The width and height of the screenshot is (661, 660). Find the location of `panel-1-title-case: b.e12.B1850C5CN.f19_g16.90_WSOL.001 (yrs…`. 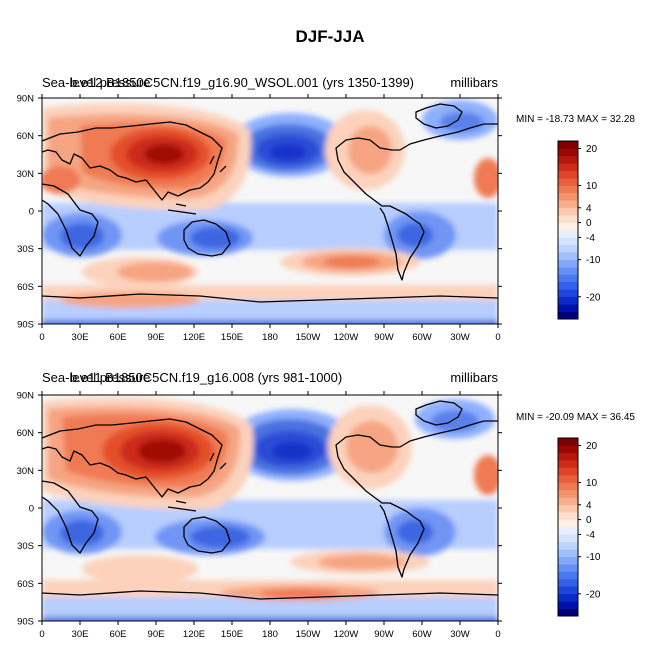

panel-1-title-case: b.e12.B1850C5CN.f19_g16.90_WSOL.001 (yrs… is located at coordinates (242, 82).